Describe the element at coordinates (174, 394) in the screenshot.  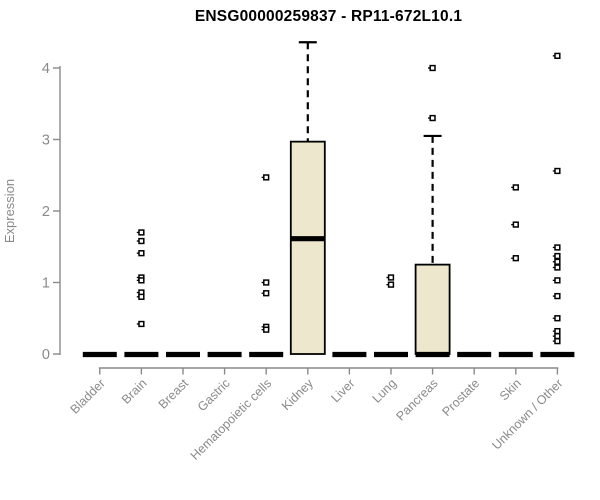
I see `x-tick-label: Breast` at that location.